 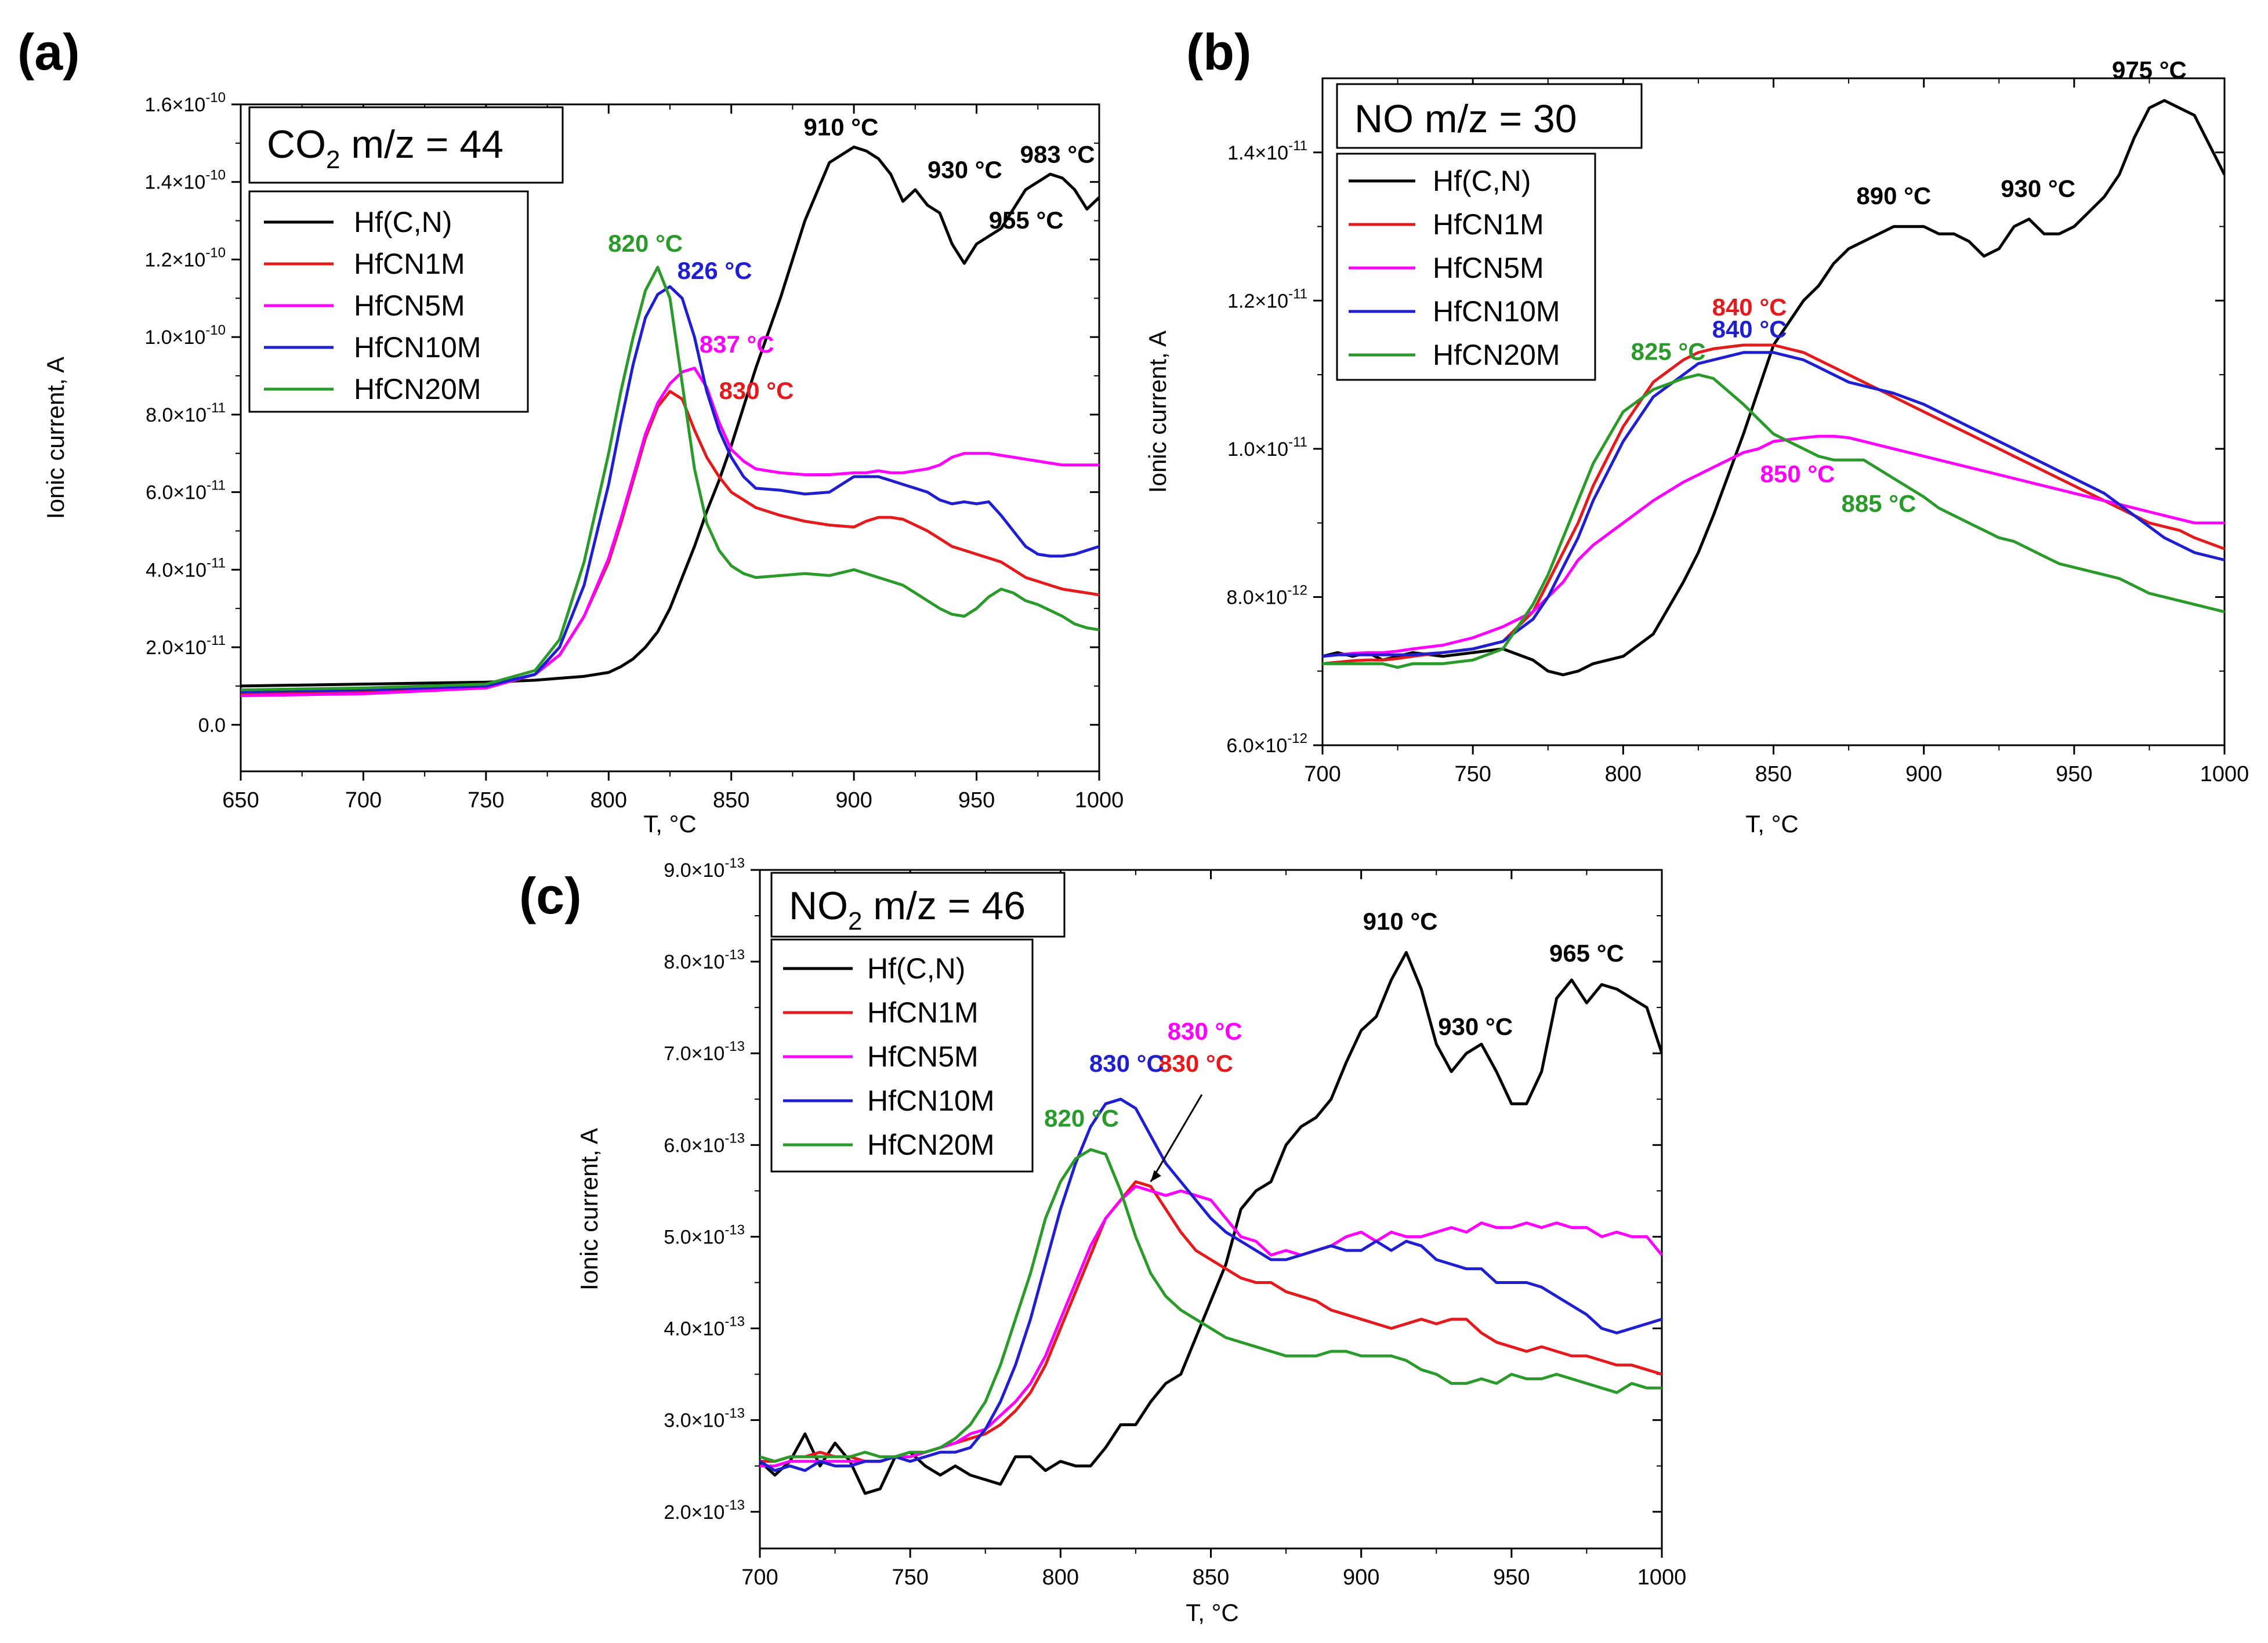 I want to click on y-tick-label: 8.0×10⁻¹¹, so click(x=186, y=413).